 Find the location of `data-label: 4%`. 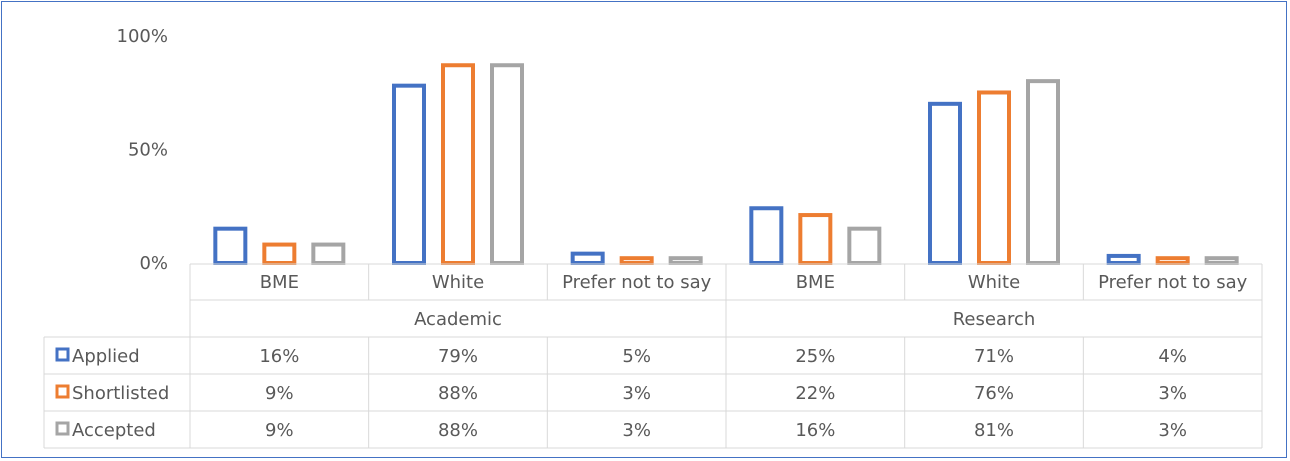

data-label: 4% is located at coordinates (1172, 356).